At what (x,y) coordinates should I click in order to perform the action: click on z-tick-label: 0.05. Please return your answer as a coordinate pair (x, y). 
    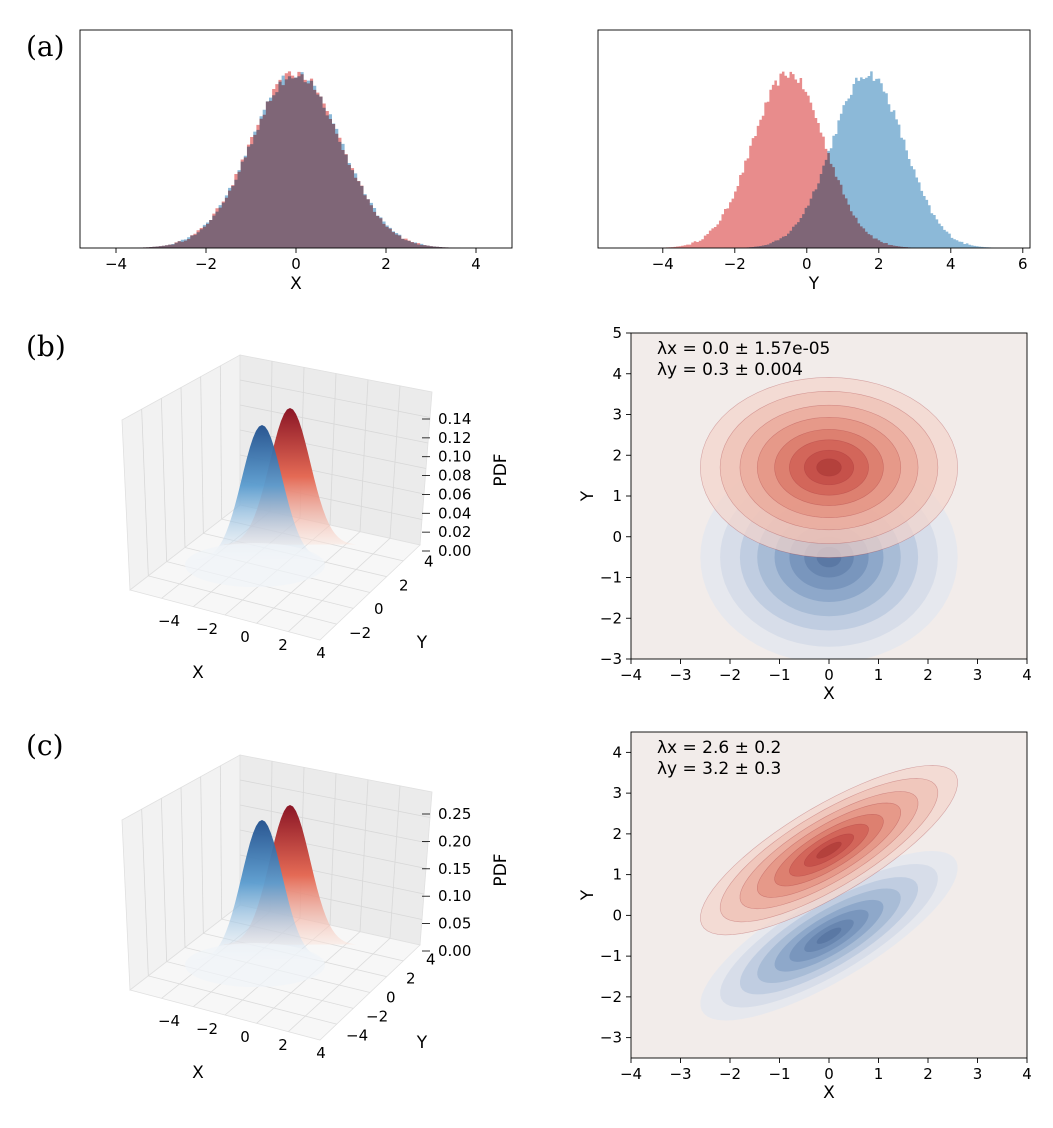
    Looking at the image, I should click on (454, 924).